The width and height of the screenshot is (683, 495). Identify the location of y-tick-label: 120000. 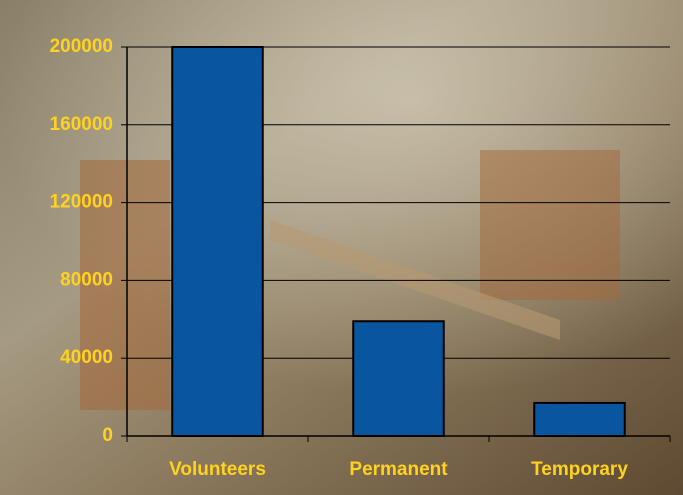
(81, 202).